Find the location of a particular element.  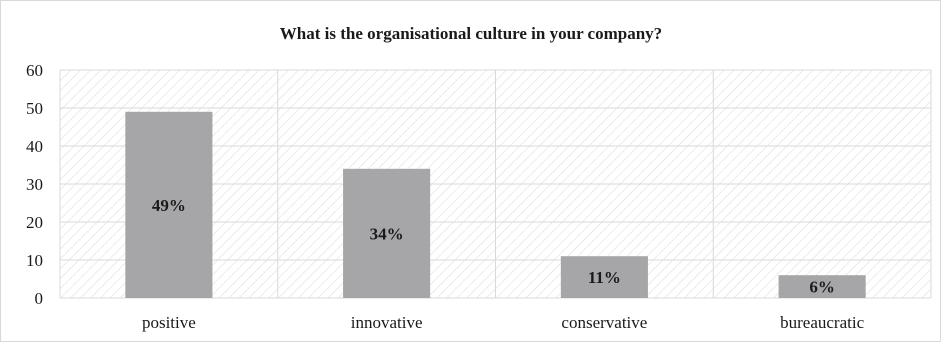

bar-conservative is located at coordinates (604, 277).